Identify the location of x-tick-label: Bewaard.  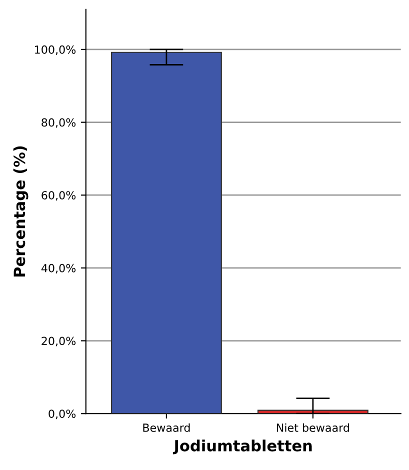
(166, 427).